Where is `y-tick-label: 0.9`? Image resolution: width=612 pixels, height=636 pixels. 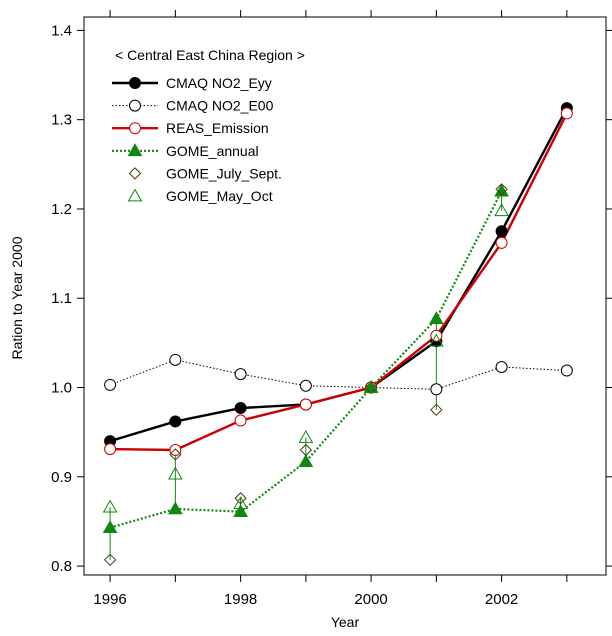
y-tick-label: 0.9 is located at coordinates (61, 477).